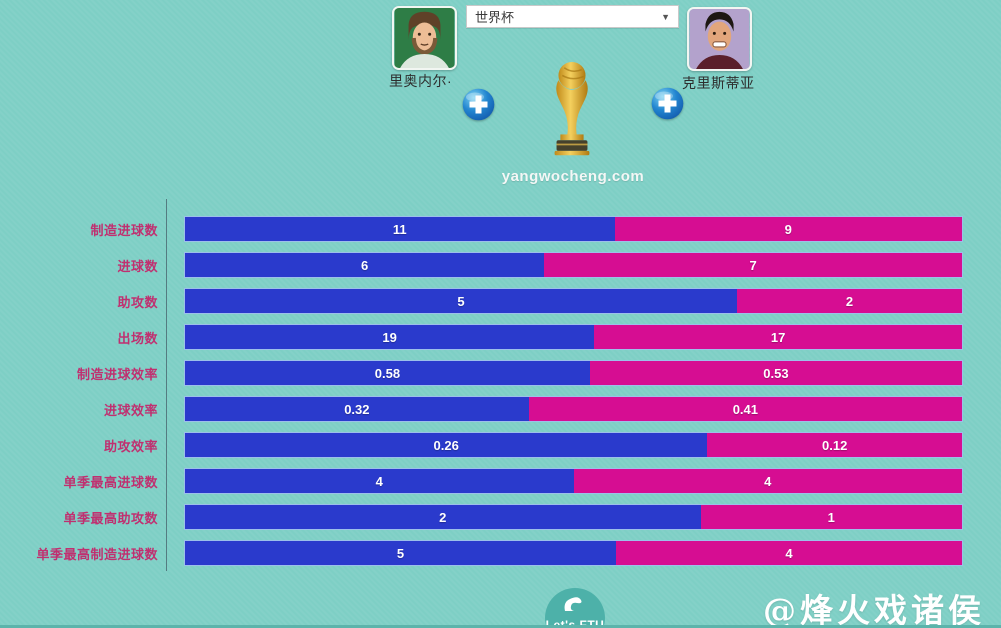  I want to click on comparison-bar: 0.58 0.53, so click(573, 373).